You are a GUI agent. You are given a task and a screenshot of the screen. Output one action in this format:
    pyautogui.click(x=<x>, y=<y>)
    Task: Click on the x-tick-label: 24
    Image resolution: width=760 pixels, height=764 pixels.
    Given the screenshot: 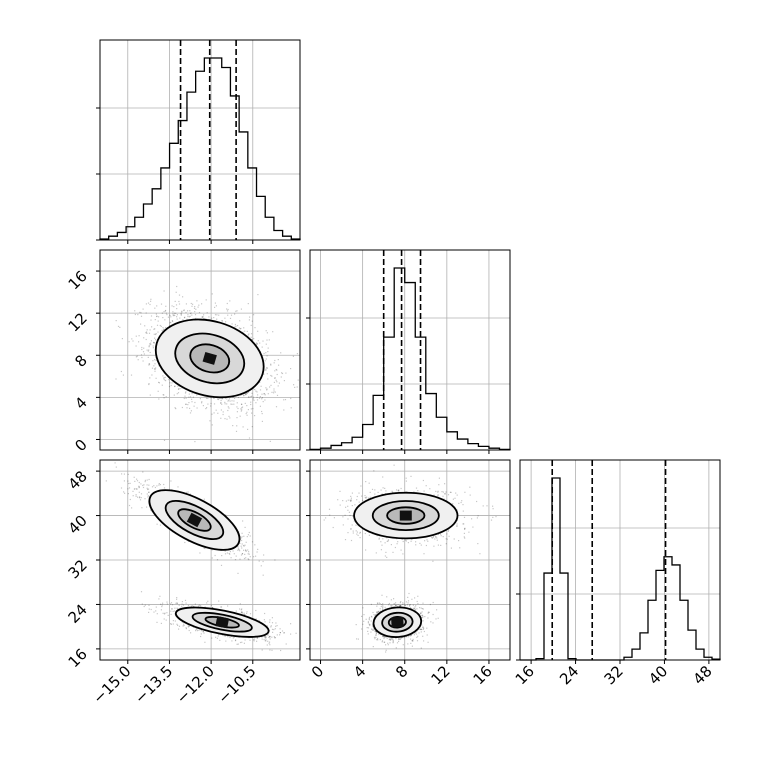 What is the action you would take?
    pyautogui.click(x=569, y=675)
    